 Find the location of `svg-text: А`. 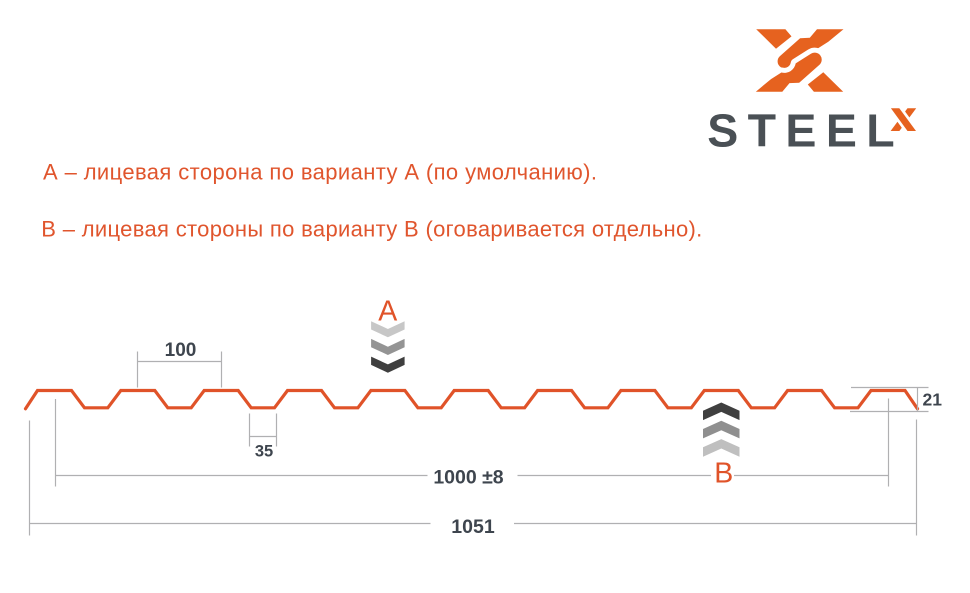

svg-text: А is located at coordinates (387, 311).